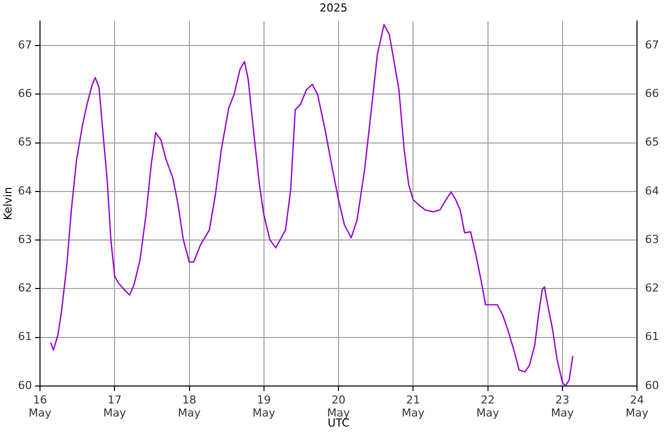  I want to click on x-tick-label: 19 May, so click(264, 406).